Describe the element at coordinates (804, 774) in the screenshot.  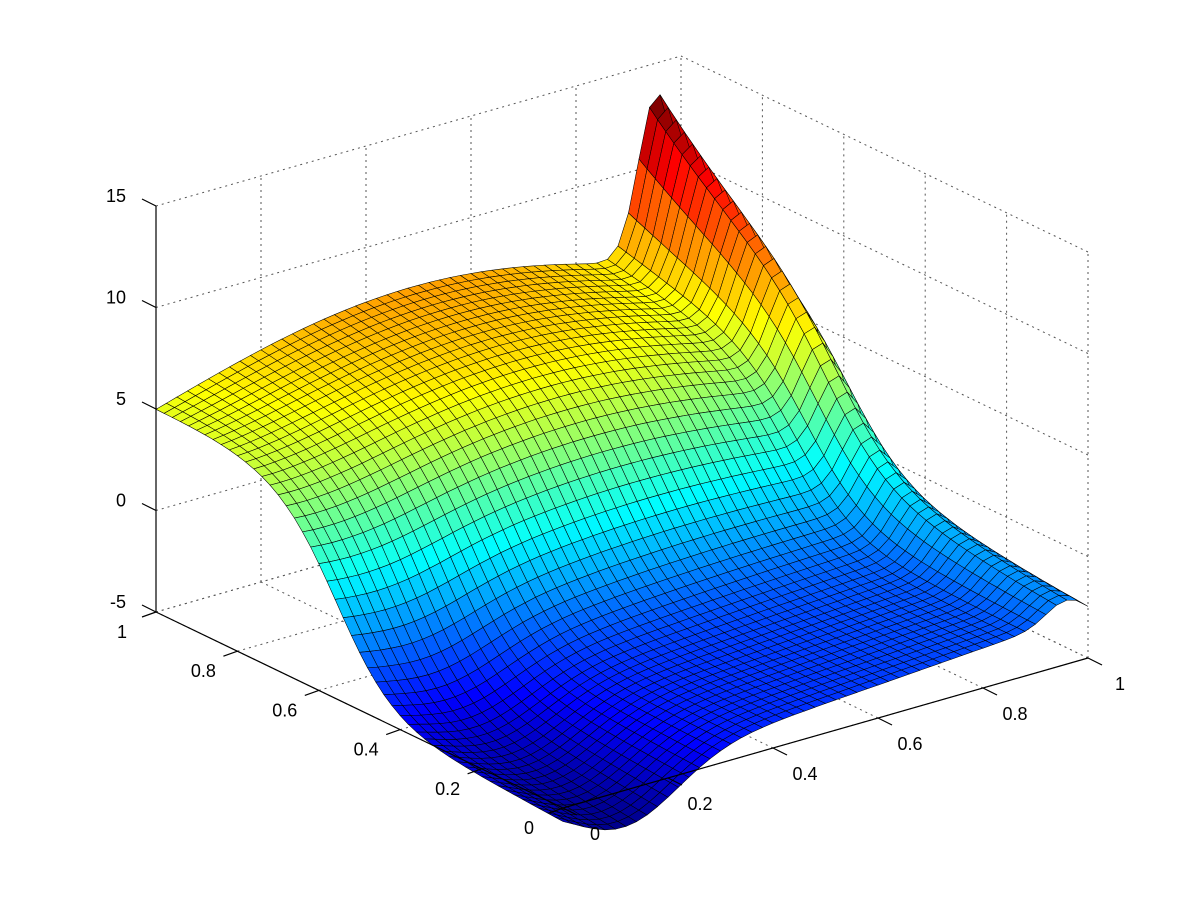
I see `x-tick-label-2: 0.4` at that location.